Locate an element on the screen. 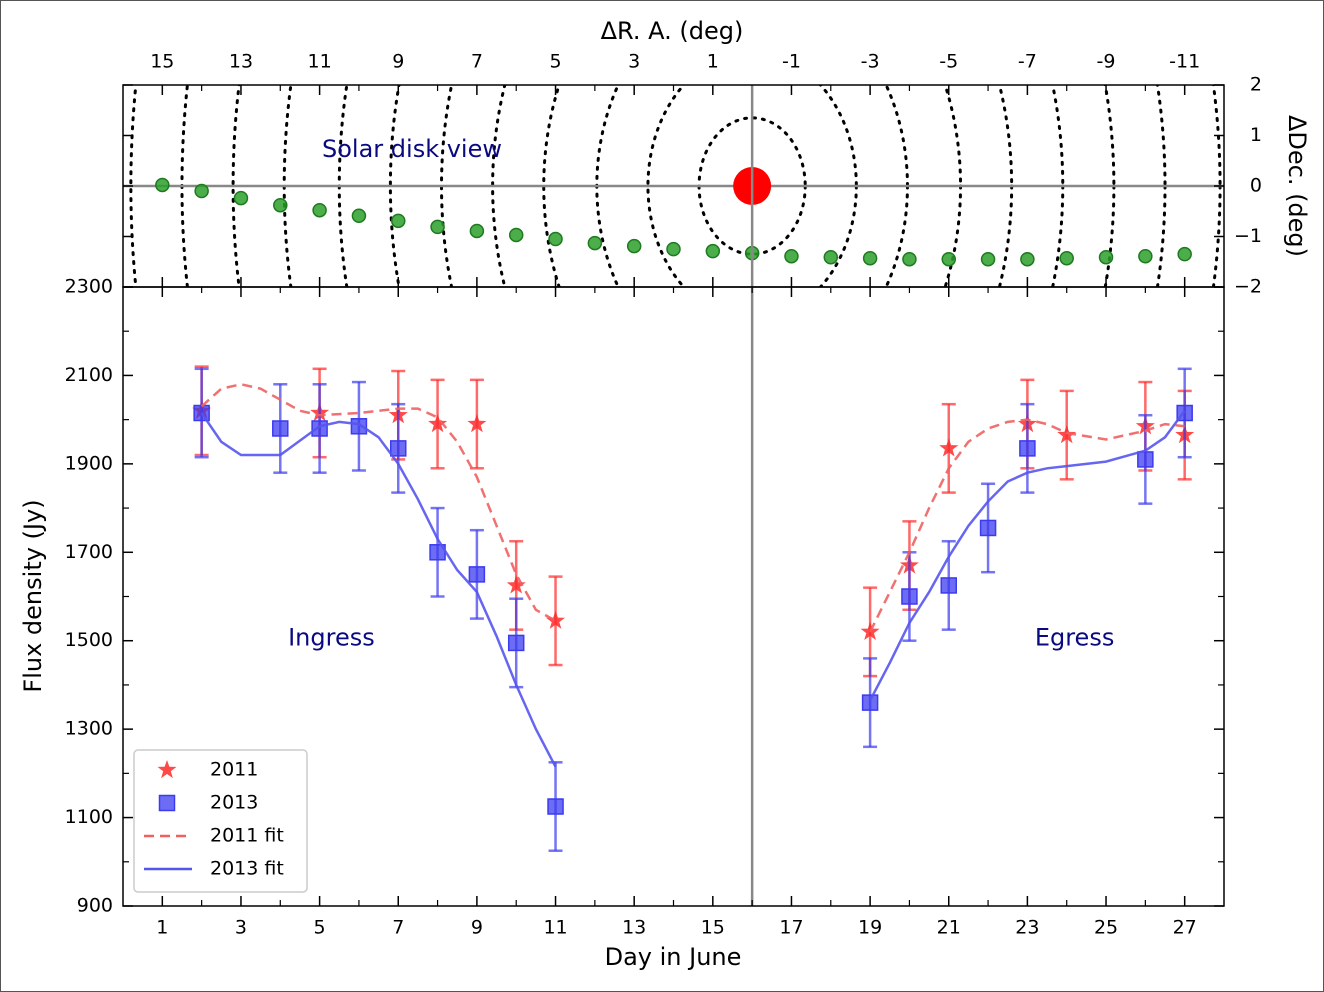 The width and height of the screenshot is (1324, 992). x-tick-label: 17 is located at coordinates (791, 928).